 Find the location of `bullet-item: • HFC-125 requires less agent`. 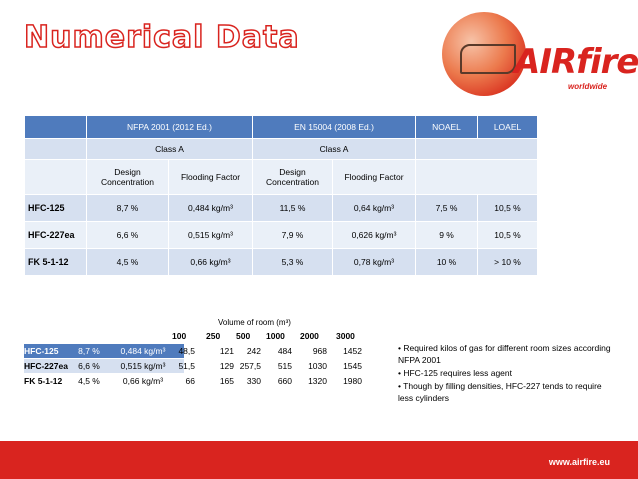

bullet-item: • HFC-125 requires less agent is located at coordinates (455, 373).